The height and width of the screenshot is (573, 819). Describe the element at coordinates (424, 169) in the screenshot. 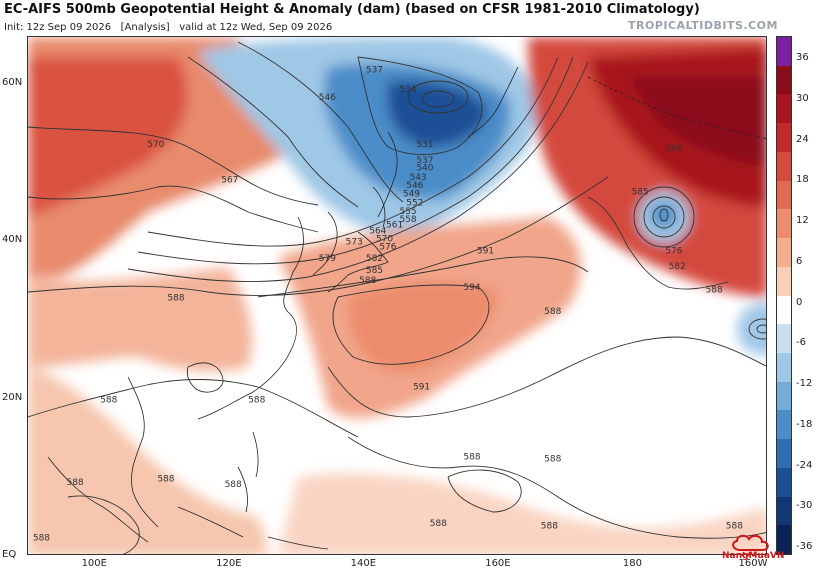

I see `contour-label: 540` at that location.